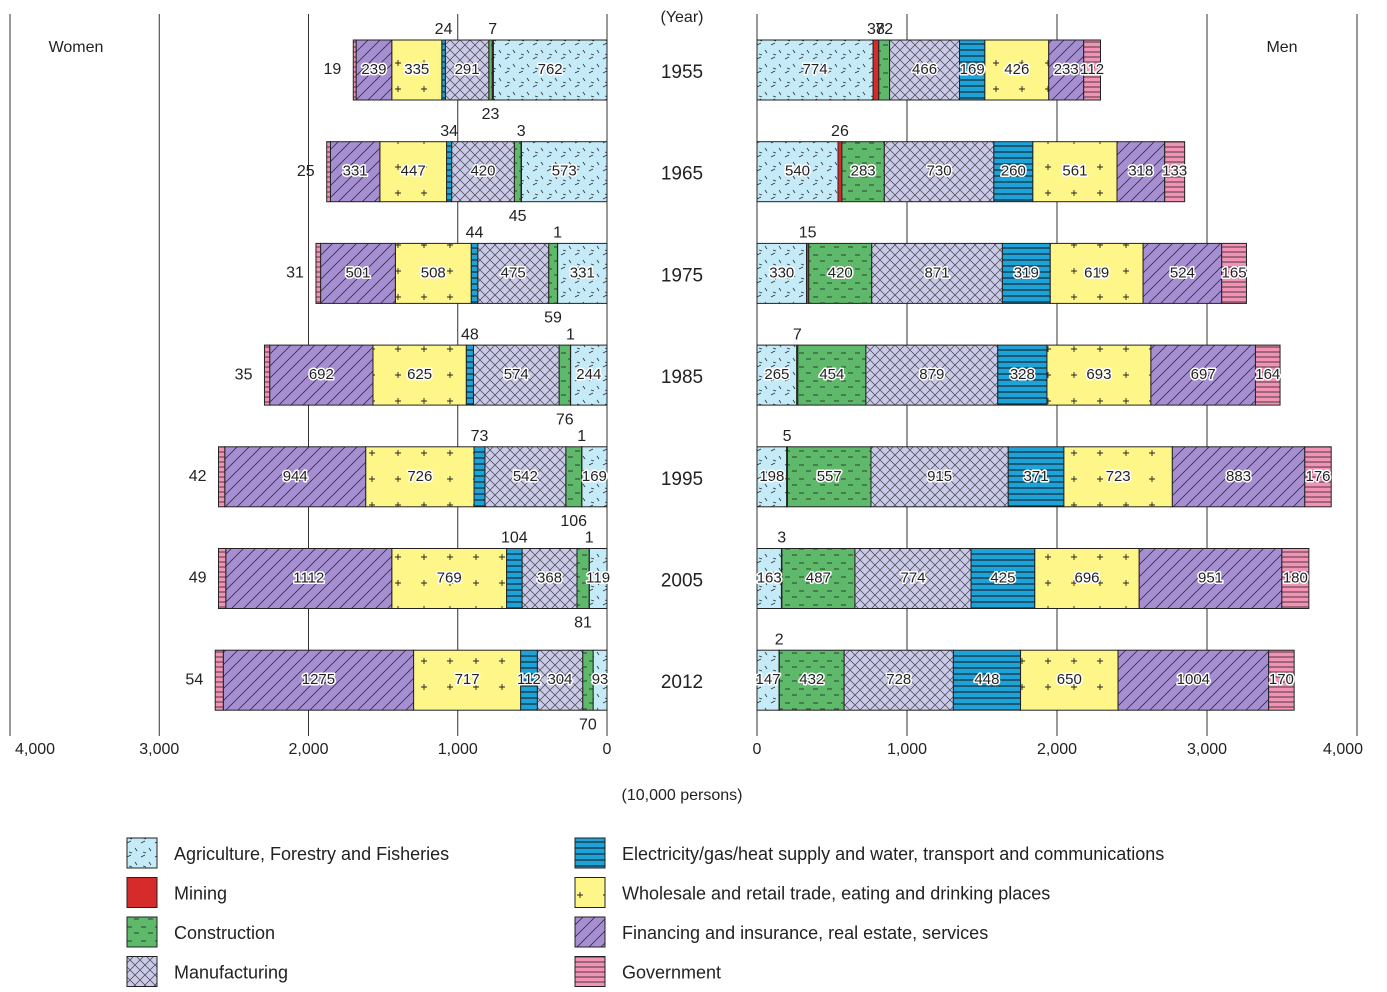 The height and width of the screenshot is (992, 1387). I want to click on value-label: 233, so click(1066, 69).